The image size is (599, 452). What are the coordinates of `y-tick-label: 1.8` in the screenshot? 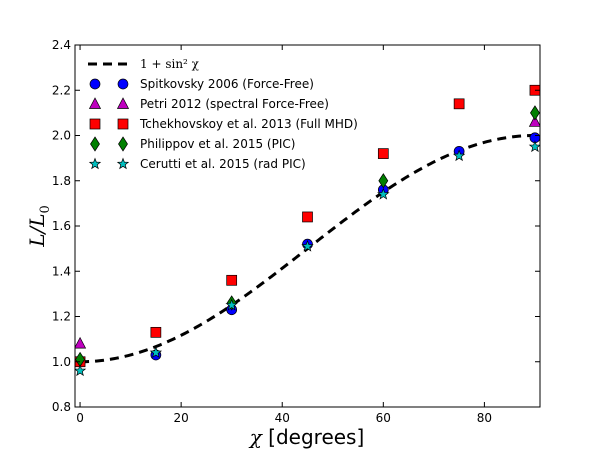 It's located at (61, 181).